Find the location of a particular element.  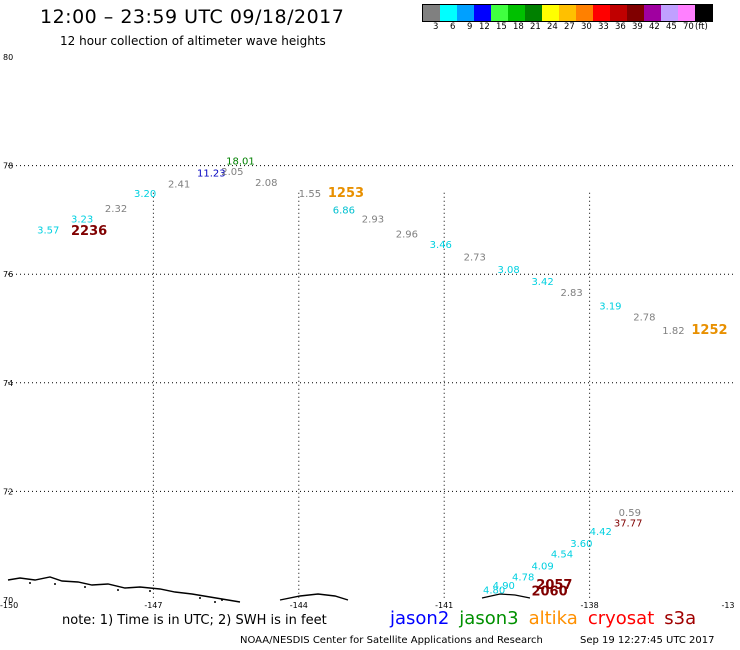

wave-height-label: 11.23 is located at coordinates (211, 173).